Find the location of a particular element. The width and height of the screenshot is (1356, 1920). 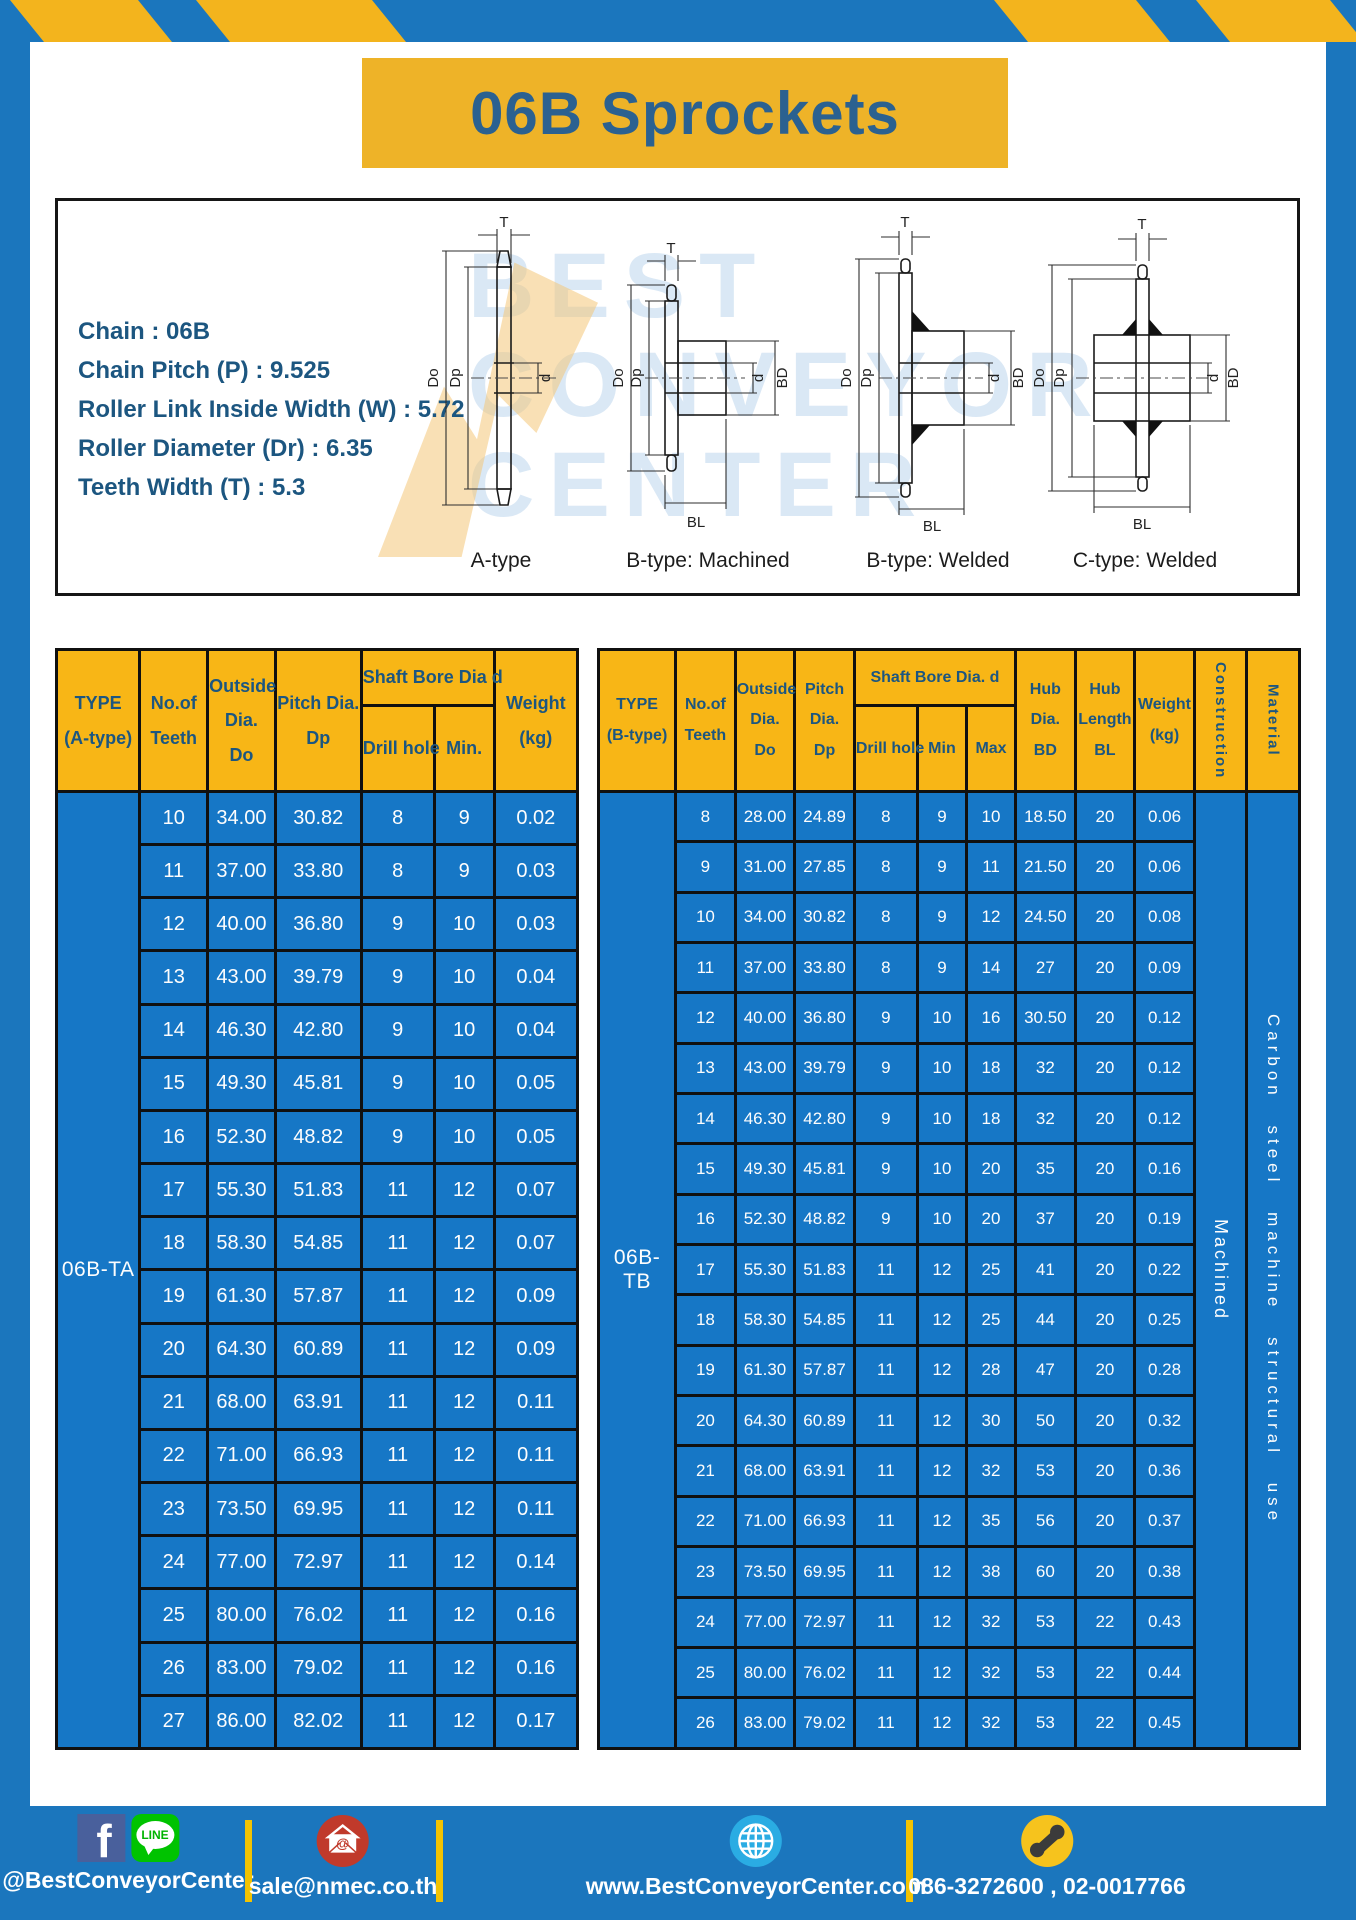

col-header-outside-dia-b: Outside Dia. Do is located at coordinates (765, 720).